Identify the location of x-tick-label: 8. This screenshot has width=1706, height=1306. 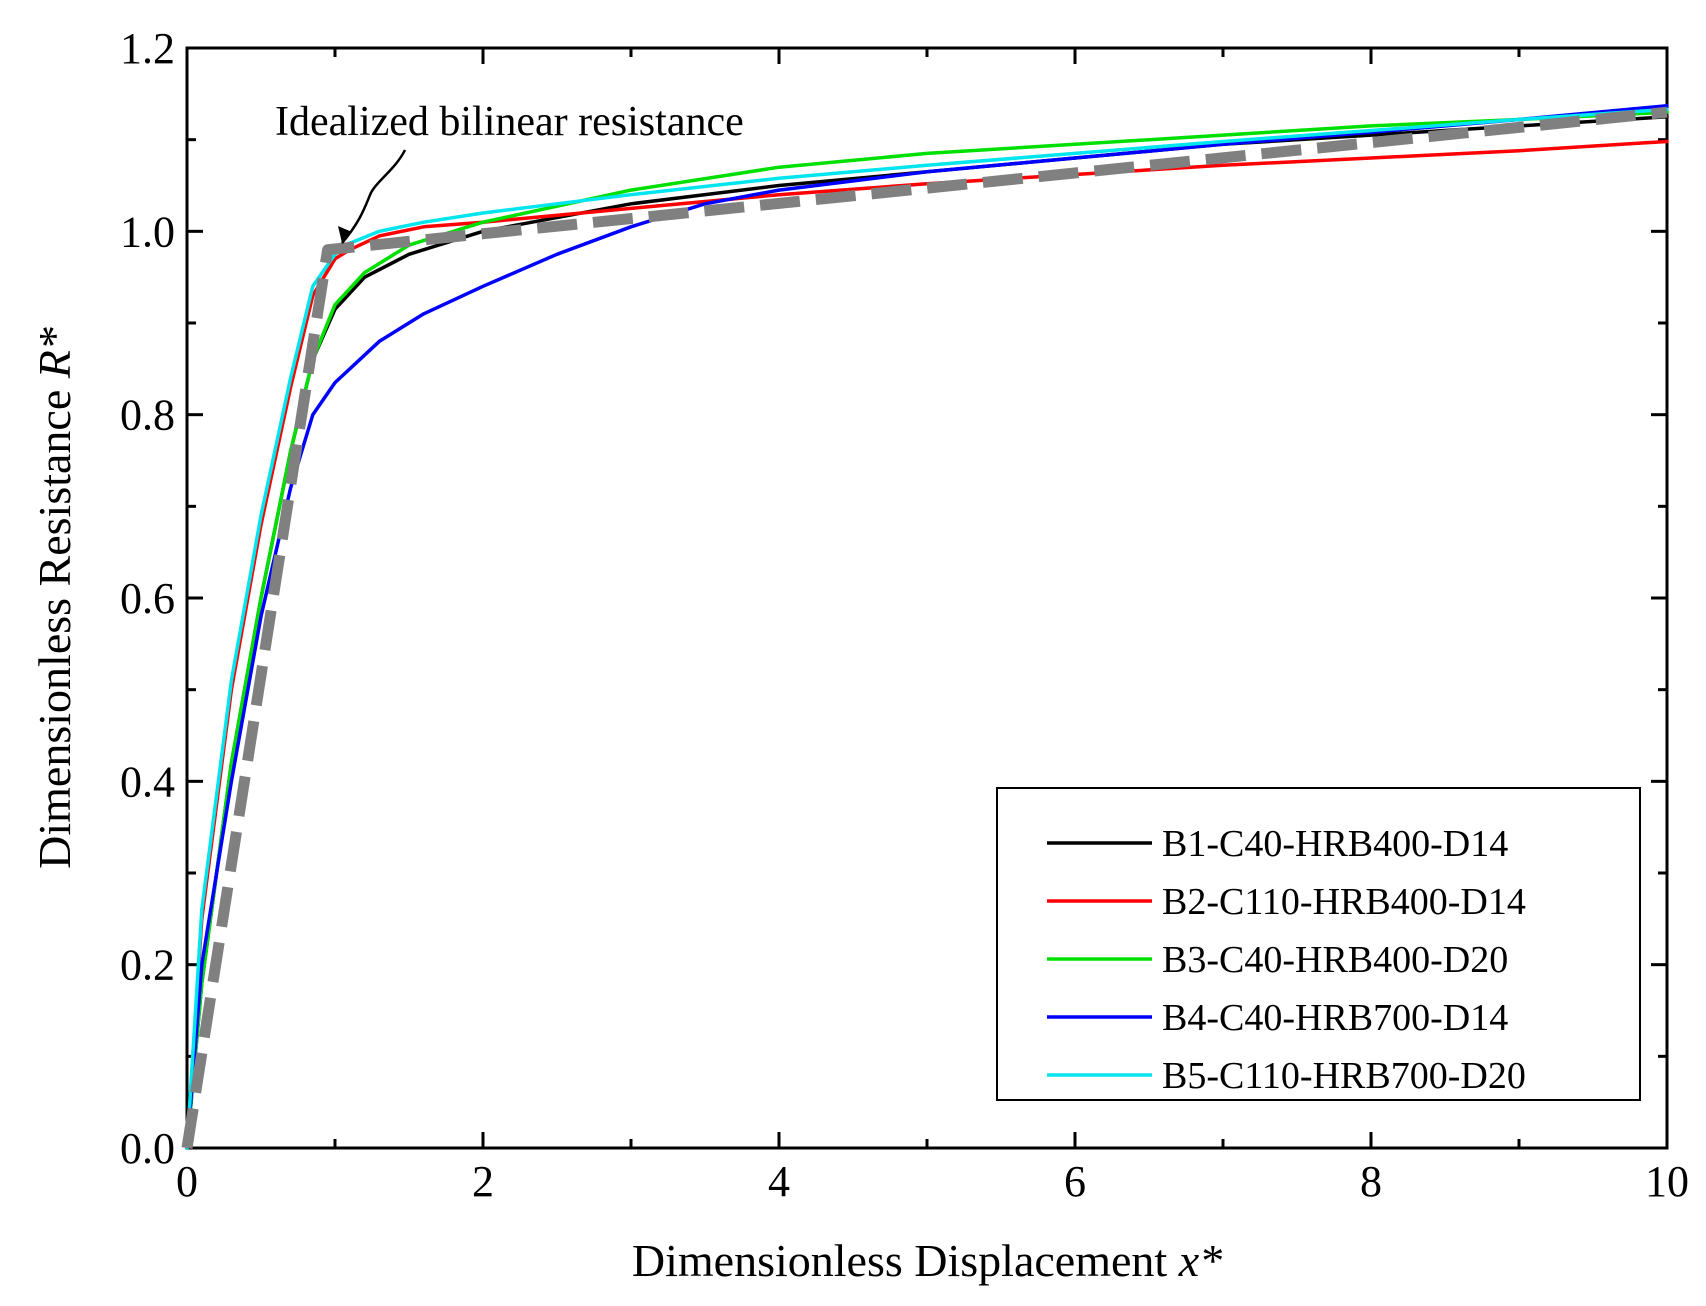
(1371, 1181).